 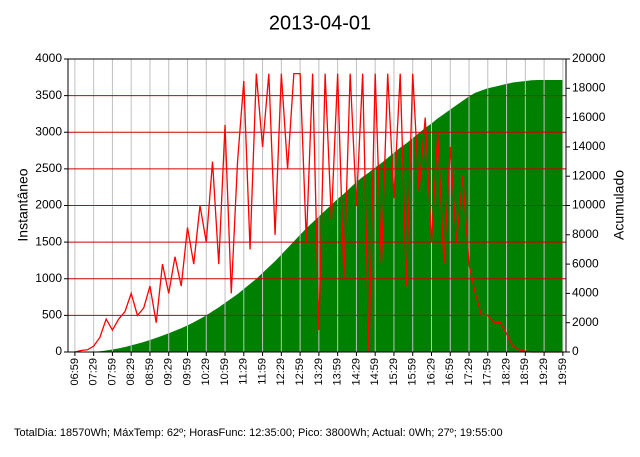 What do you see at coordinates (58, 351) in the screenshot?
I see `y-tick-label: 0` at bounding box center [58, 351].